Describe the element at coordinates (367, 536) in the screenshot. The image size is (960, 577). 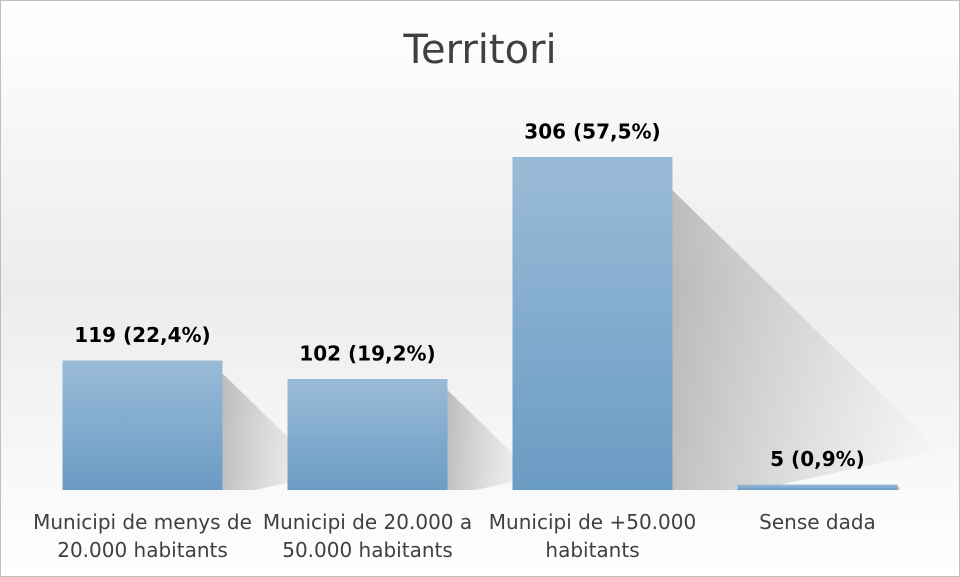
I see `x-tick-label: Municipi de 20.000 a 50.000 habitants` at that location.